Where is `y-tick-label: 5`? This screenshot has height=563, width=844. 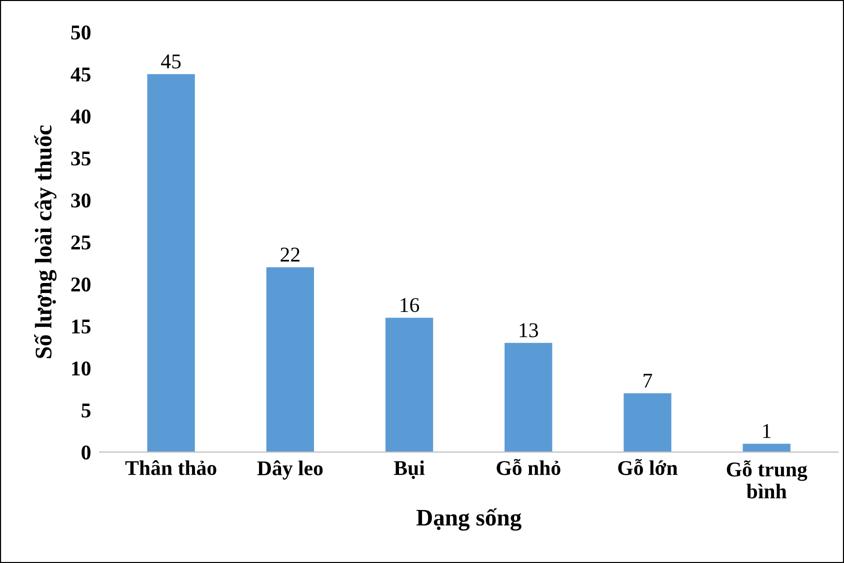
y-tick-label: 5 is located at coordinates (86, 411).